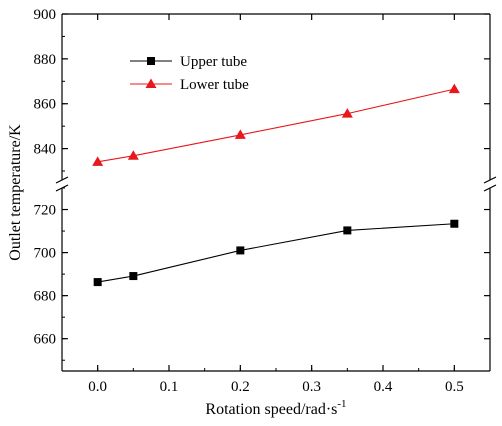 This screenshot has height=426, width=502. Describe the element at coordinates (97, 387) in the screenshot. I see `x-tick-label: 0.0` at that location.